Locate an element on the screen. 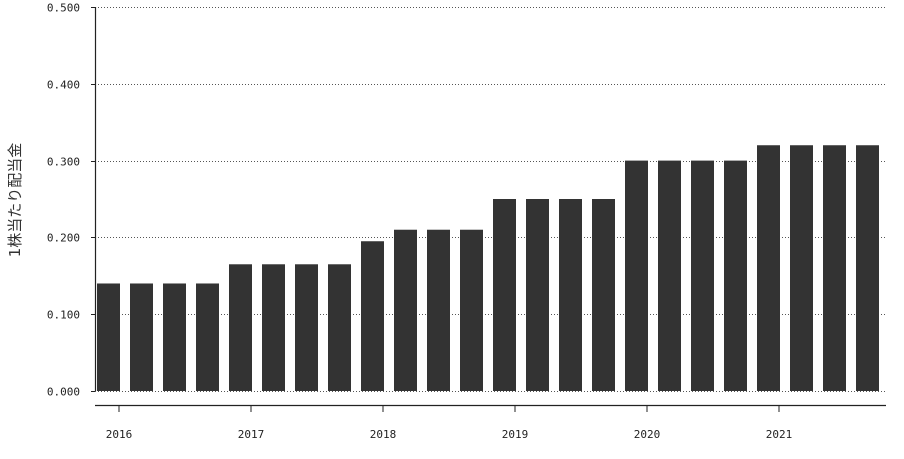 This screenshot has width=904, height=459. y-tick-label: 0.300 is located at coordinates (63, 162).